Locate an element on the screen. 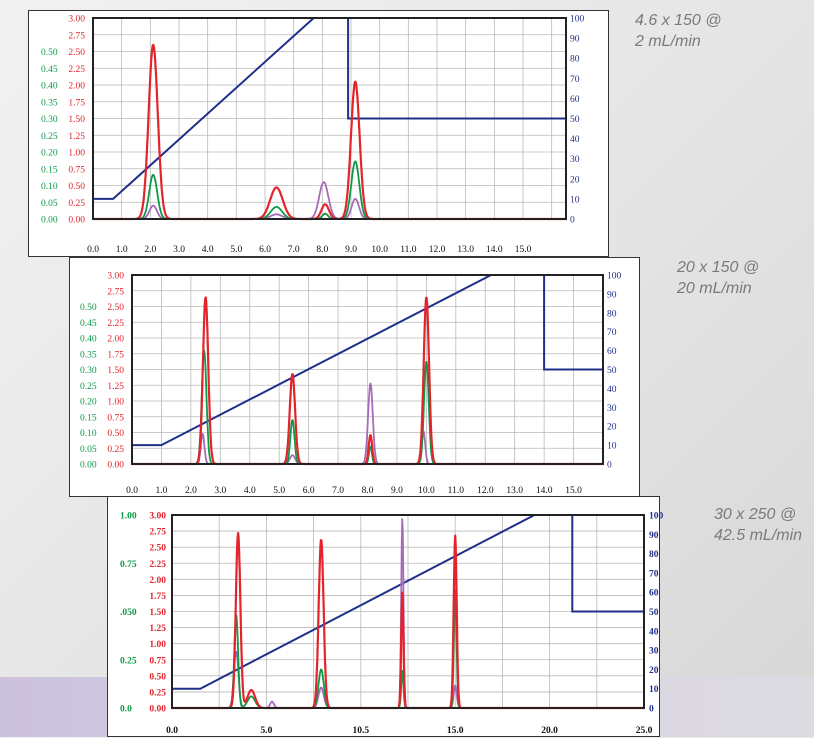  y-left-outer-tick: 0.20 is located at coordinates (49, 154).